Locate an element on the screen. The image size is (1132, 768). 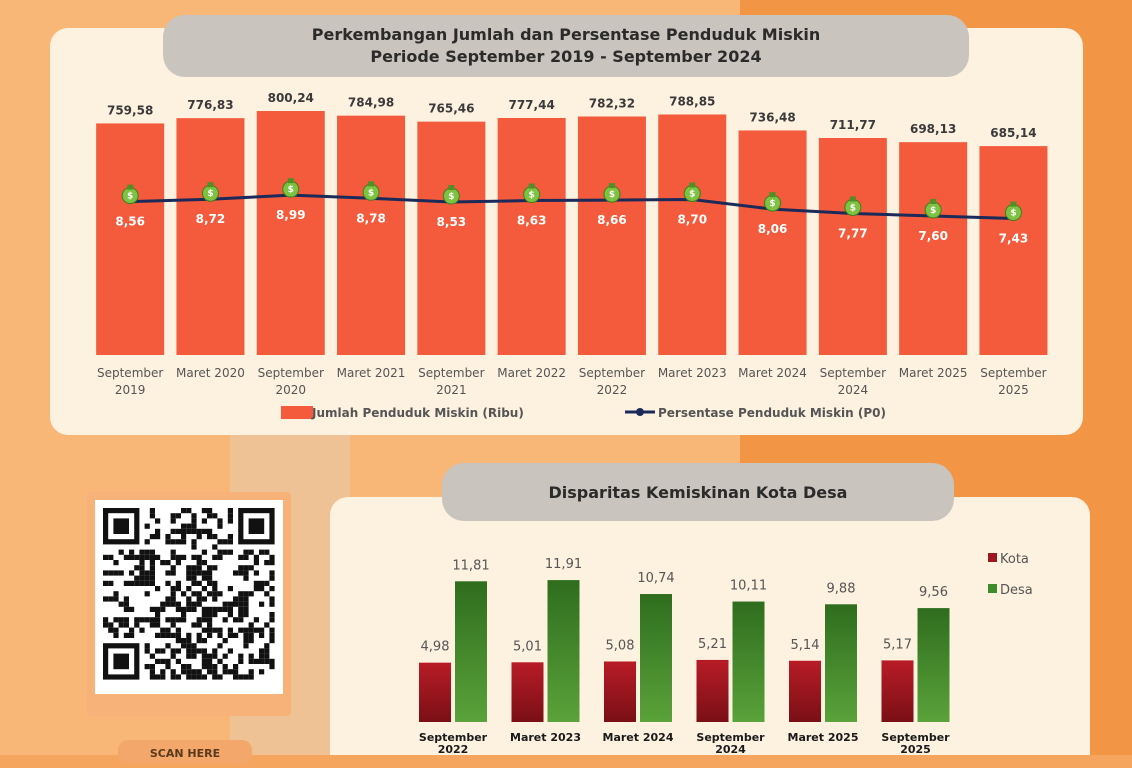
line-marker-1: $ is located at coordinates (210, 192).